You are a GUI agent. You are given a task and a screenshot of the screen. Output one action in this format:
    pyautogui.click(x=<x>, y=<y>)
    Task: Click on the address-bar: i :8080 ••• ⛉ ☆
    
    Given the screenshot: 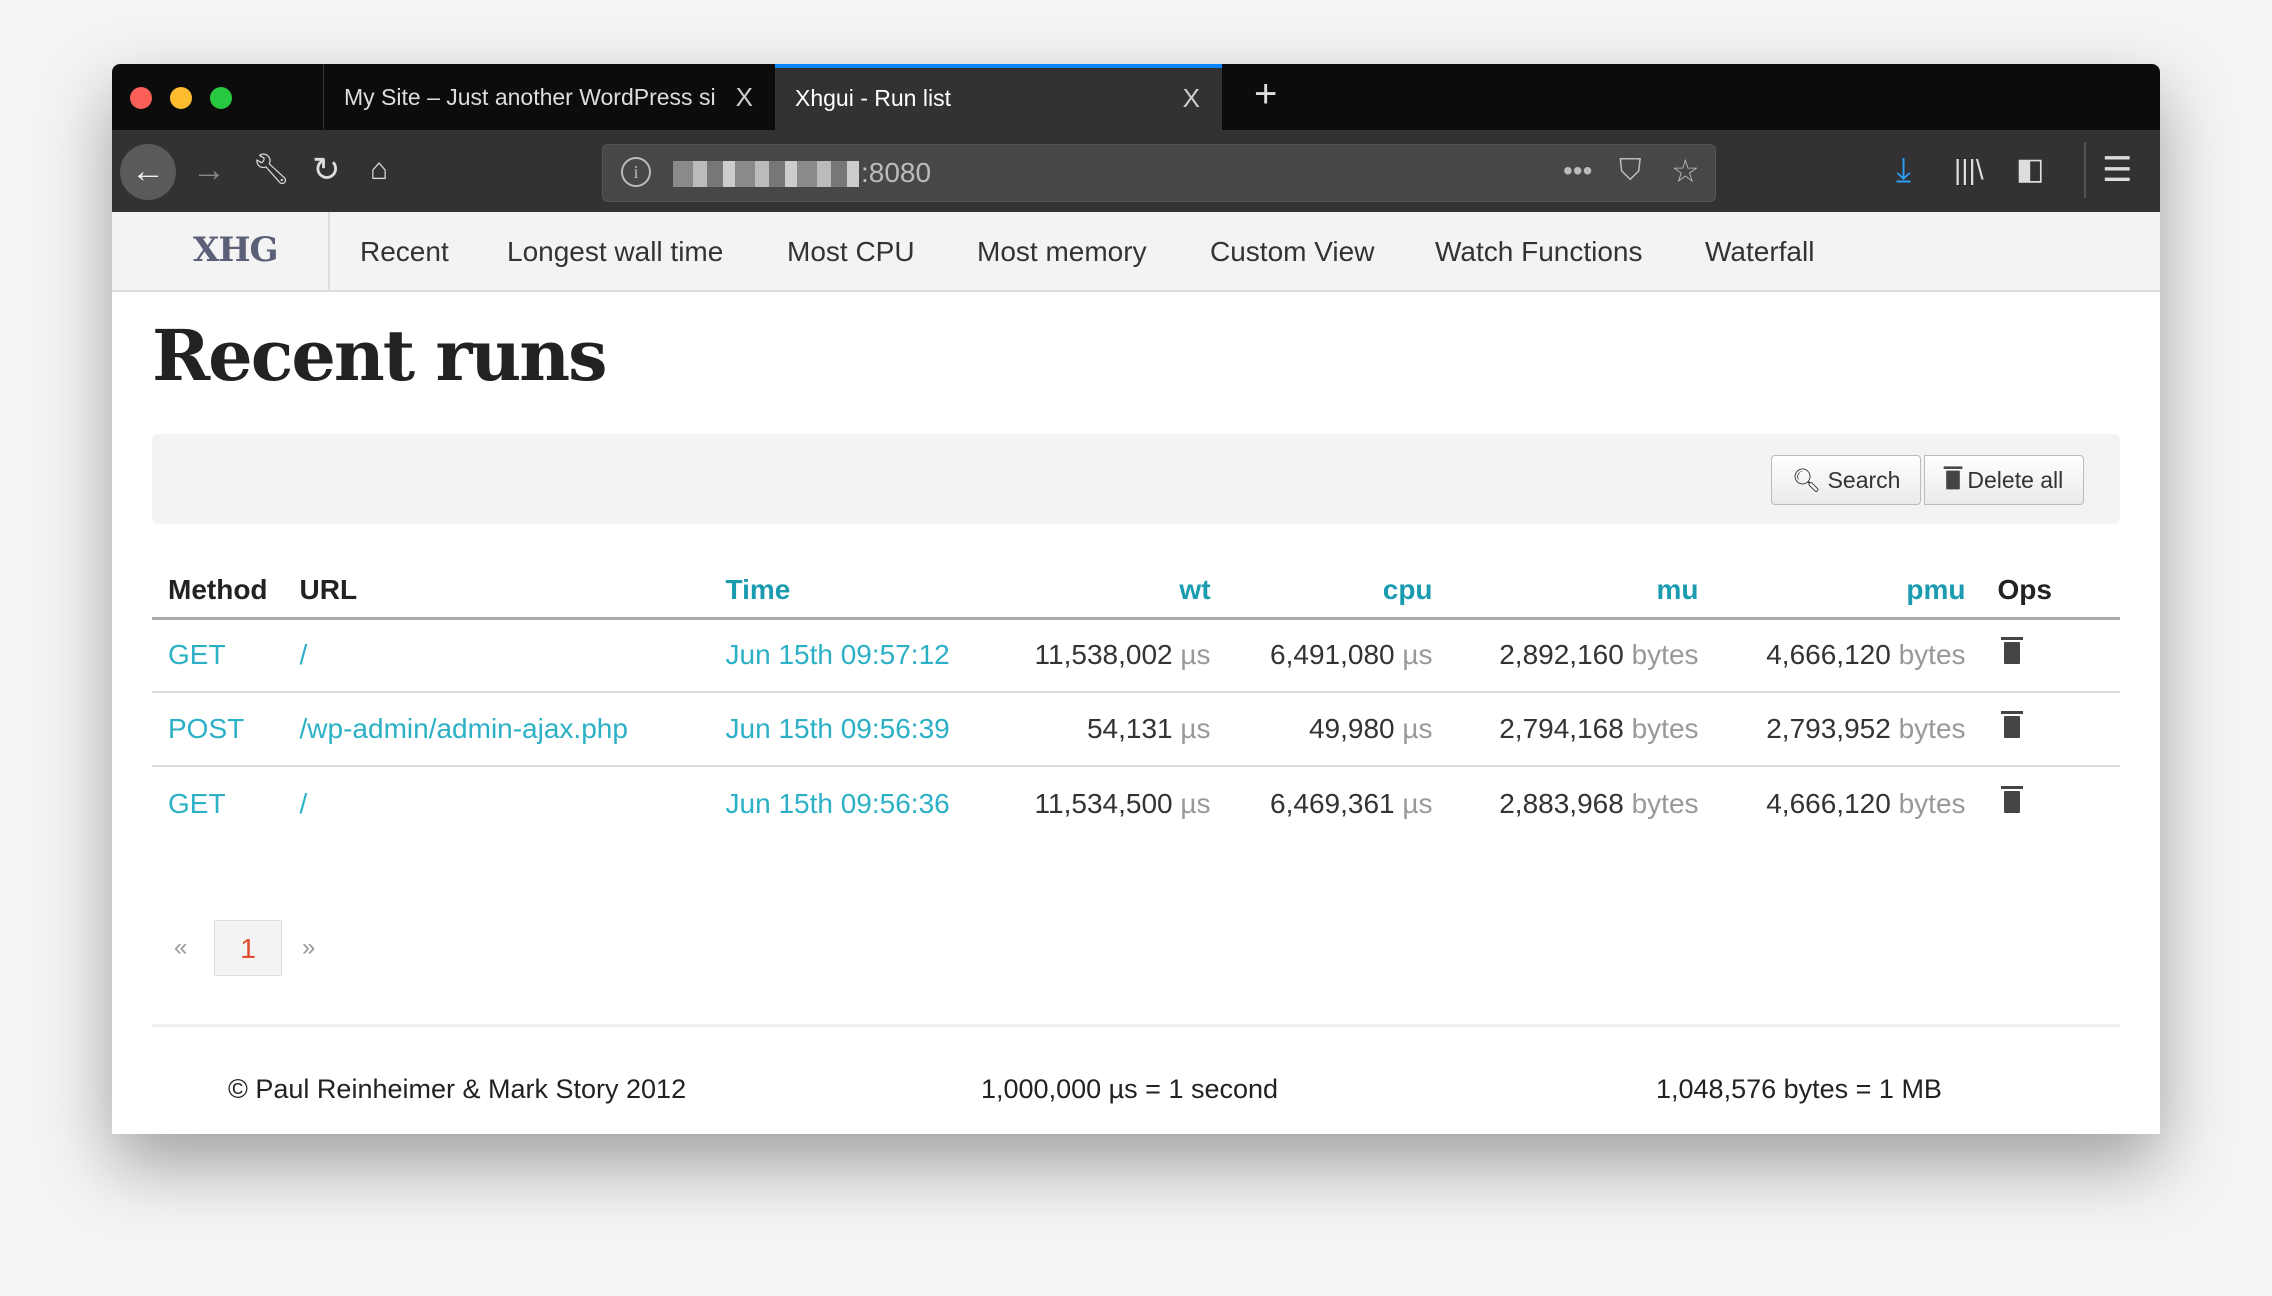 What is the action you would take?
    pyautogui.click(x=1159, y=173)
    